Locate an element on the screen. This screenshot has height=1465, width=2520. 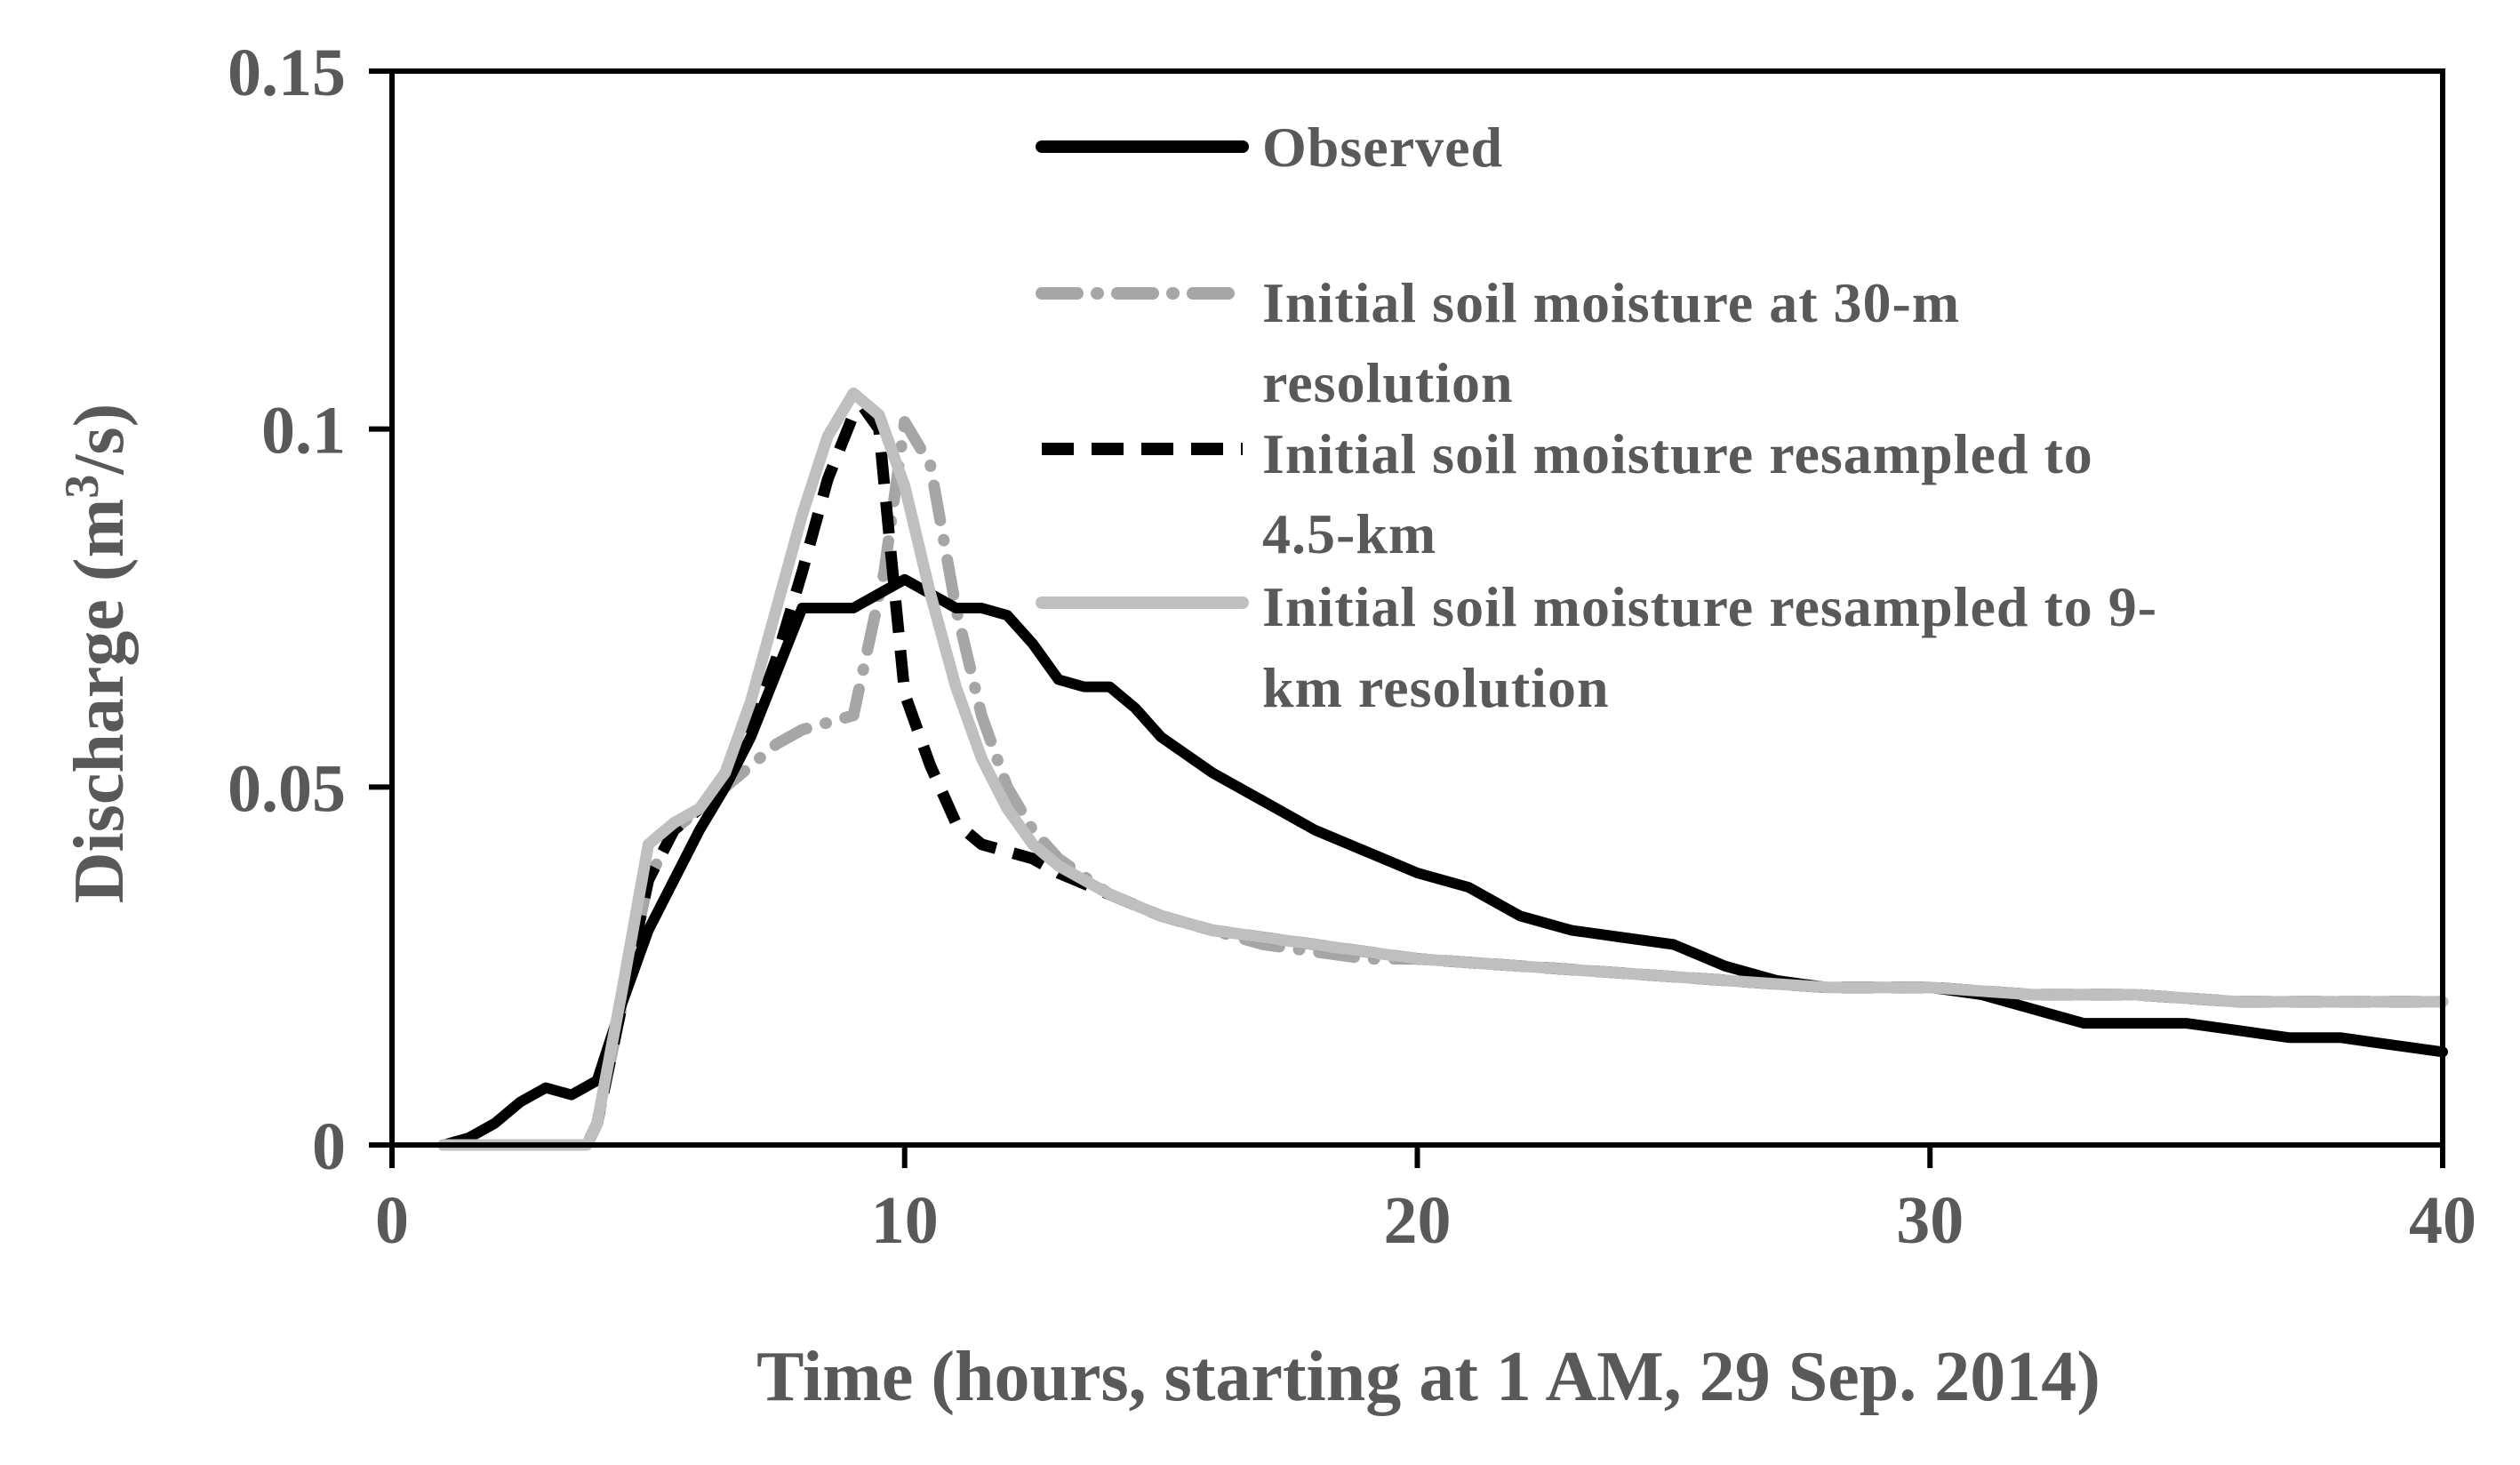
y-tick-label: 0.1 is located at coordinates (303, 431).